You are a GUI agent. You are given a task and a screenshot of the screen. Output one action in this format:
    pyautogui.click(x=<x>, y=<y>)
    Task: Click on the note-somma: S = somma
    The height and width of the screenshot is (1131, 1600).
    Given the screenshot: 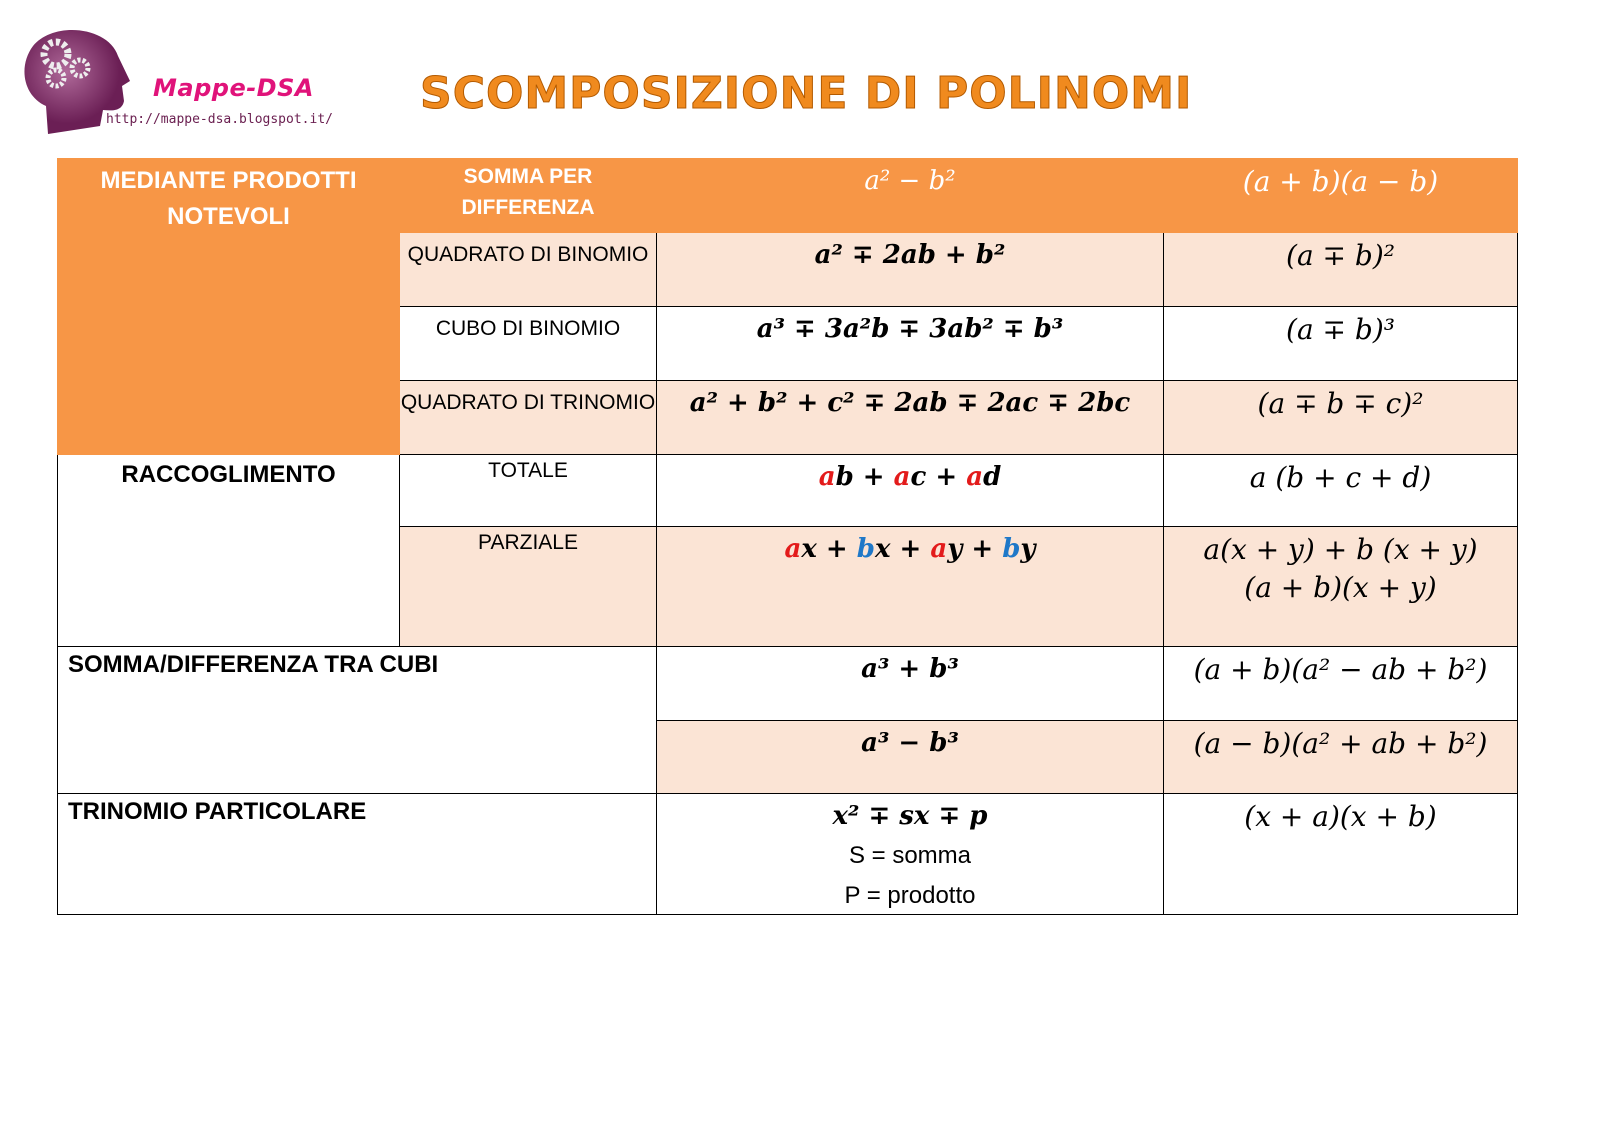 What is the action you would take?
    pyautogui.click(x=910, y=855)
    